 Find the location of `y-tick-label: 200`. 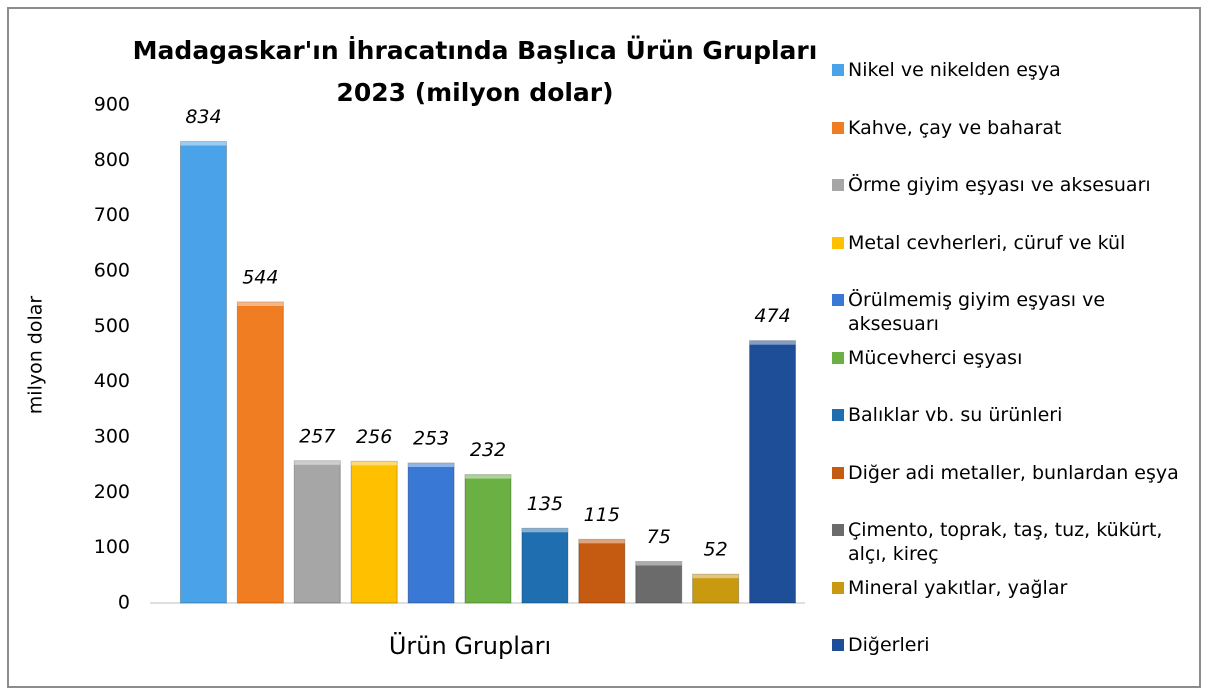

y-tick-label: 200 is located at coordinates (112, 492).